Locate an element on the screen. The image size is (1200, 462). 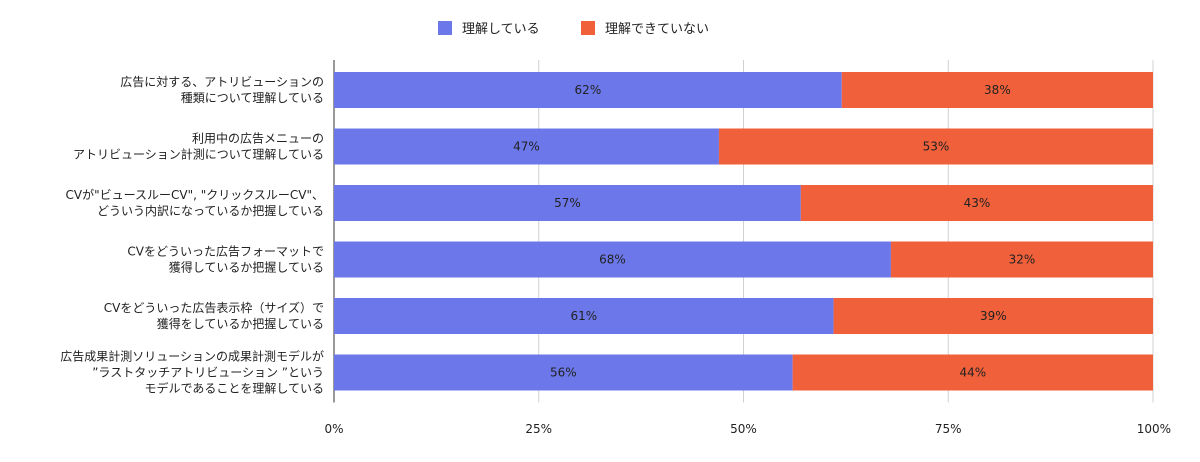
bar-label-2-1: 43% is located at coordinates (977, 203).